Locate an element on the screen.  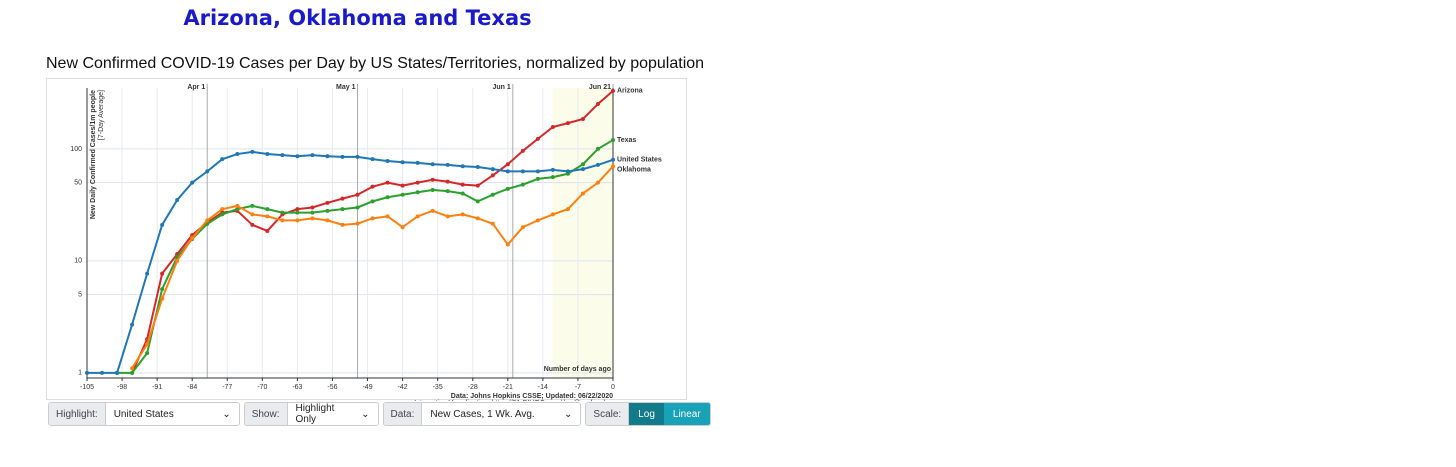
x-tick-label: -14 is located at coordinates (543, 387).